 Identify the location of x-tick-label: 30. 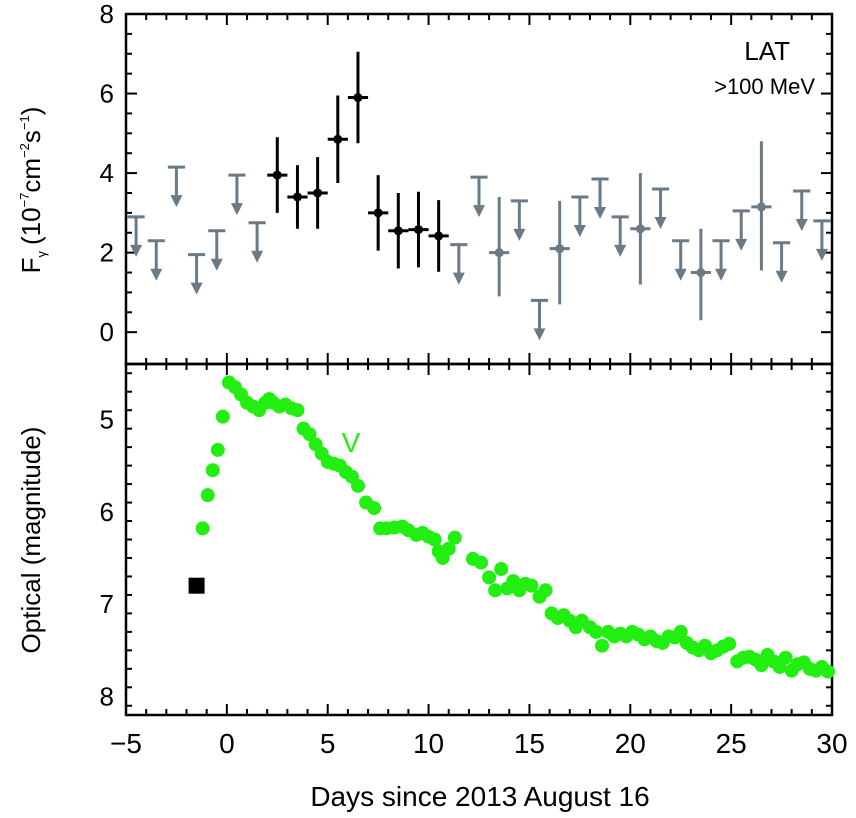
(831, 743).